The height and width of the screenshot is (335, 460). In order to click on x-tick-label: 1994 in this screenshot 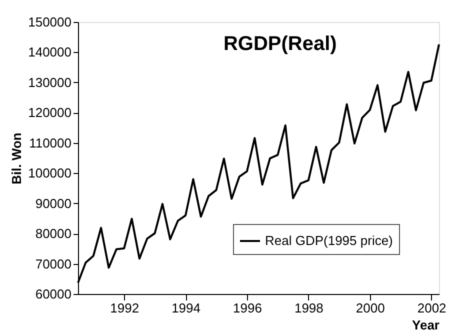, I will do `click(186, 308)`.